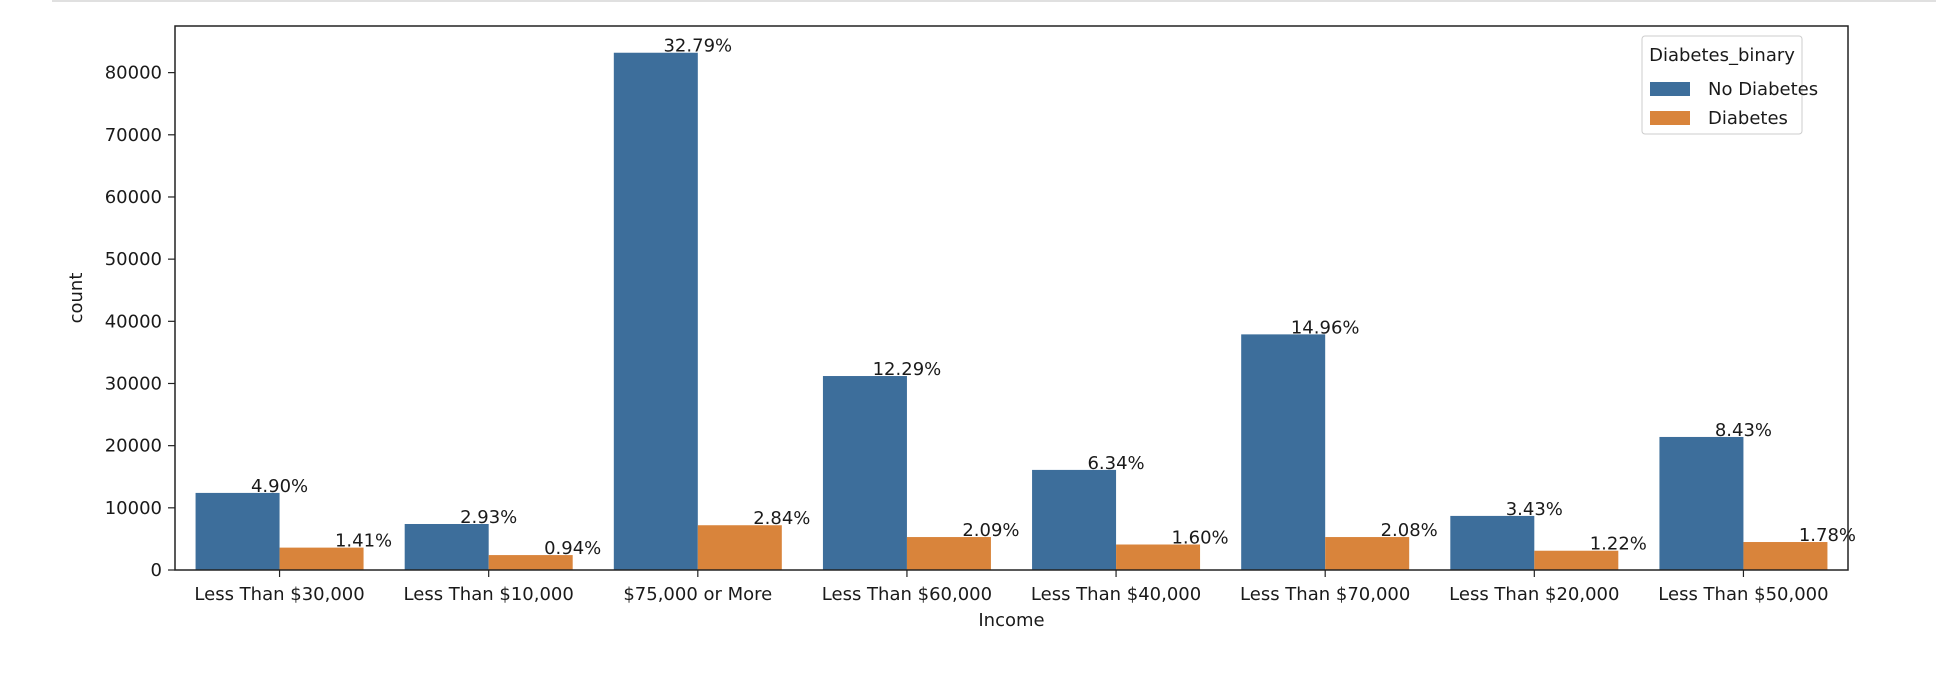  Describe the element at coordinates (279, 594) in the screenshot. I see `x-tick-label: Less Than $30,000` at that location.